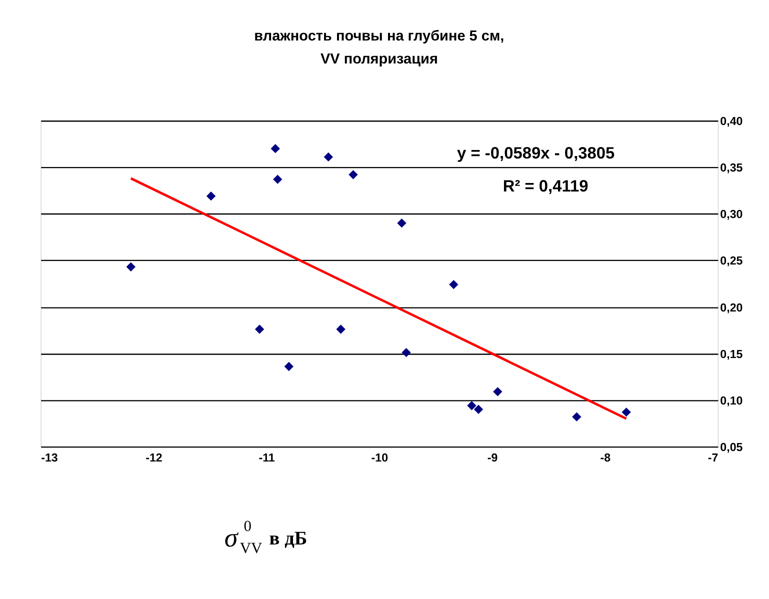 The image size is (769, 599). I want to click on x-tick-label: -8, so click(606, 458).